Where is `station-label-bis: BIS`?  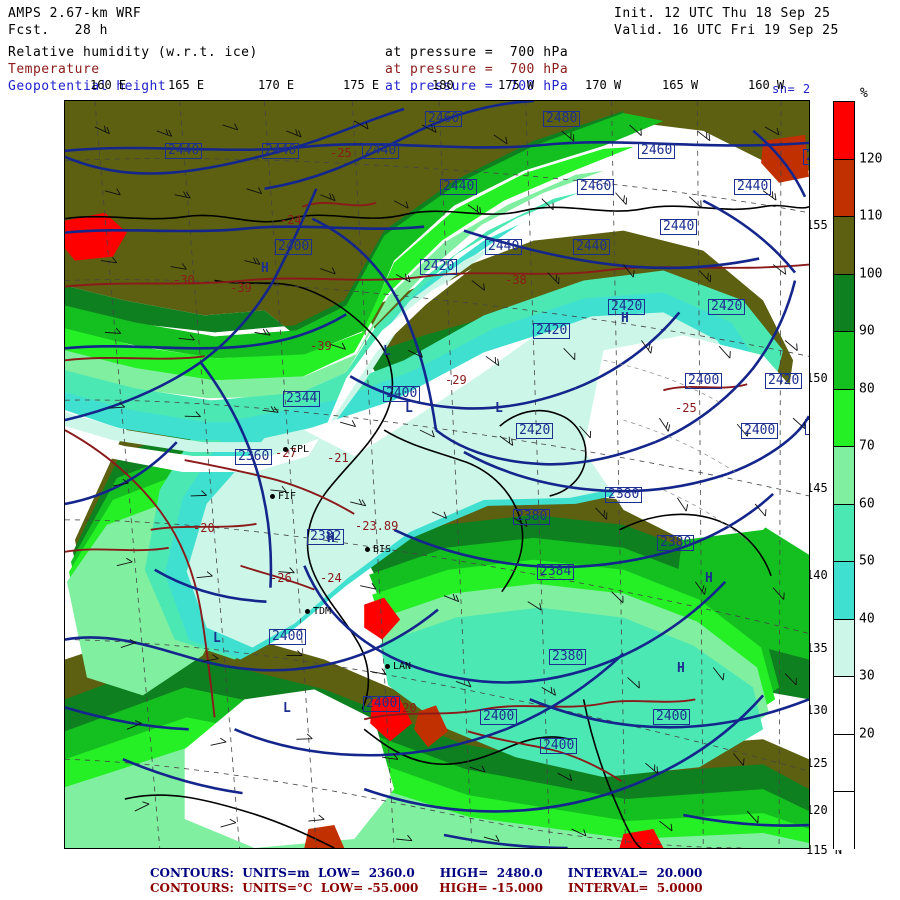 station-label-bis: BIS is located at coordinates (382, 549).